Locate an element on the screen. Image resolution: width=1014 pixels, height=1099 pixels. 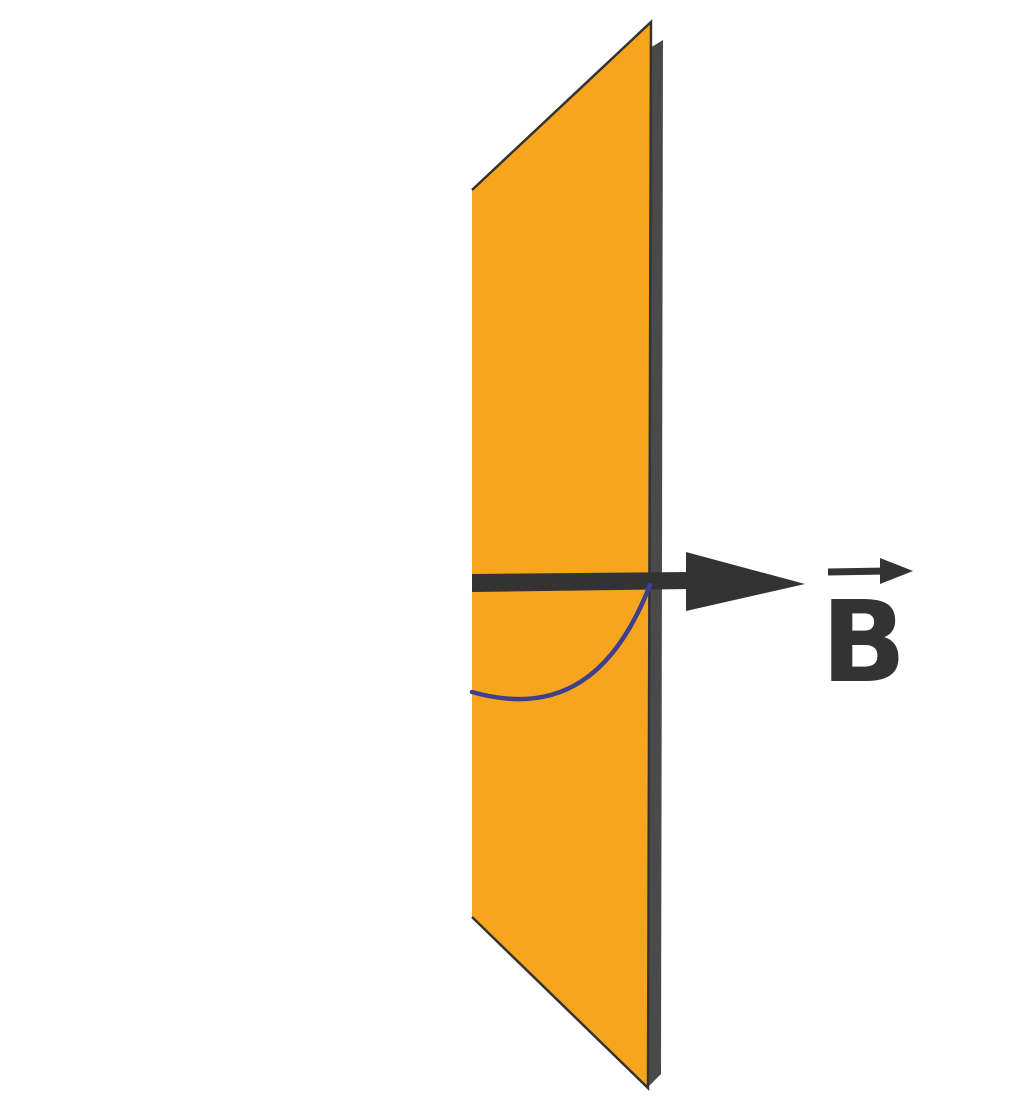
field-vector-label: B is located at coordinates (863, 643).